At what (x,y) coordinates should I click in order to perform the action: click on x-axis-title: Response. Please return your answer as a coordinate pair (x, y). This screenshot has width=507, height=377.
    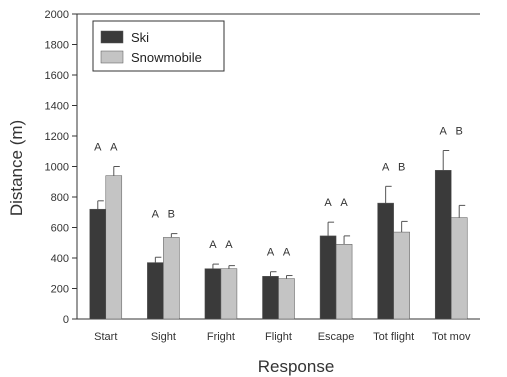
    Looking at the image, I should click on (296, 366).